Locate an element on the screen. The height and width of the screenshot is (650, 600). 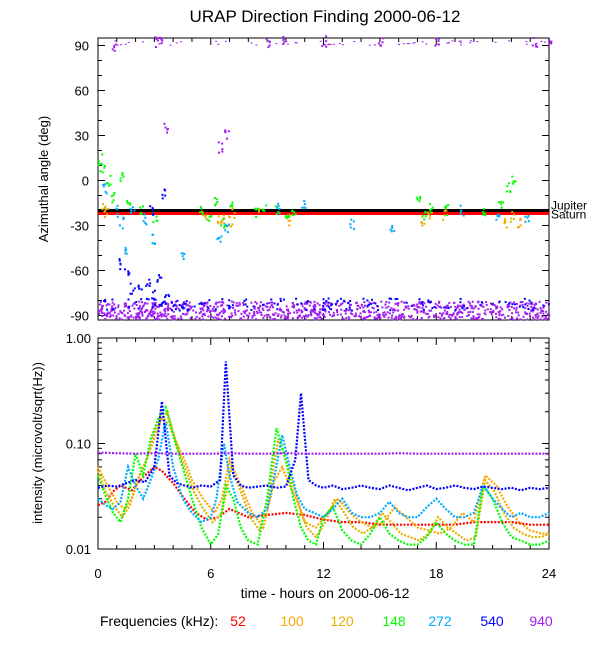
legend-entry-148: 148 is located at coordinates (394, 621).